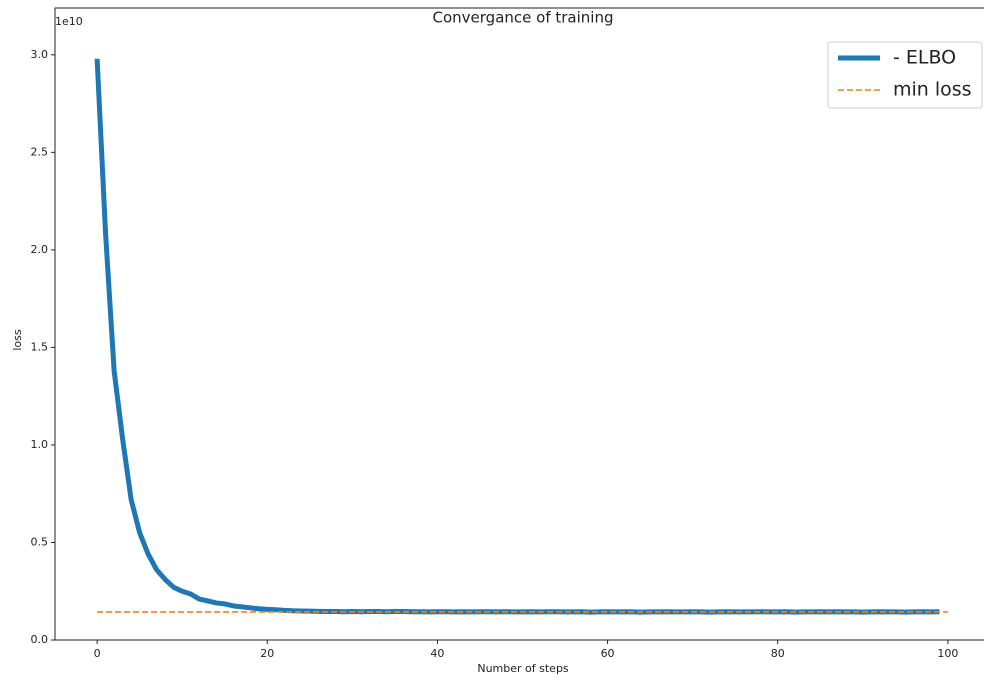  Describe the element at coordinates (267, 653) in the screenshot. I see `x-tick-label: 20` at that location.